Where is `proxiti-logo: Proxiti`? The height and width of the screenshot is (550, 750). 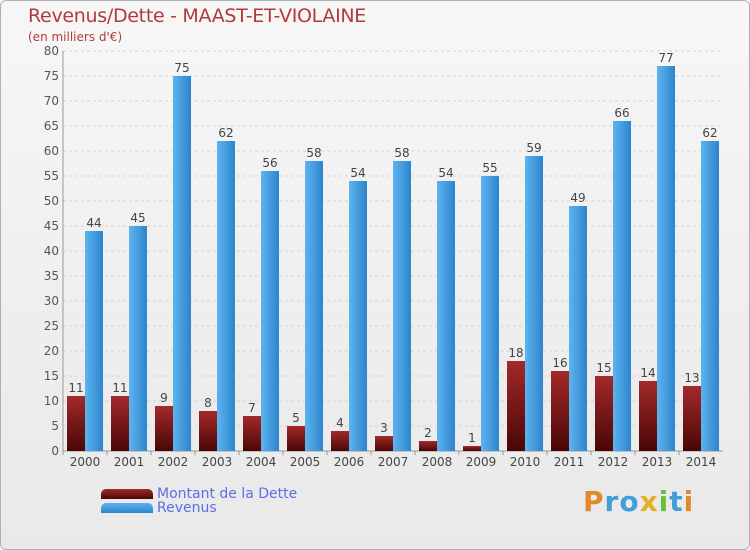
proxiti-logo: Proxiti is located at coordinates (639, 501).